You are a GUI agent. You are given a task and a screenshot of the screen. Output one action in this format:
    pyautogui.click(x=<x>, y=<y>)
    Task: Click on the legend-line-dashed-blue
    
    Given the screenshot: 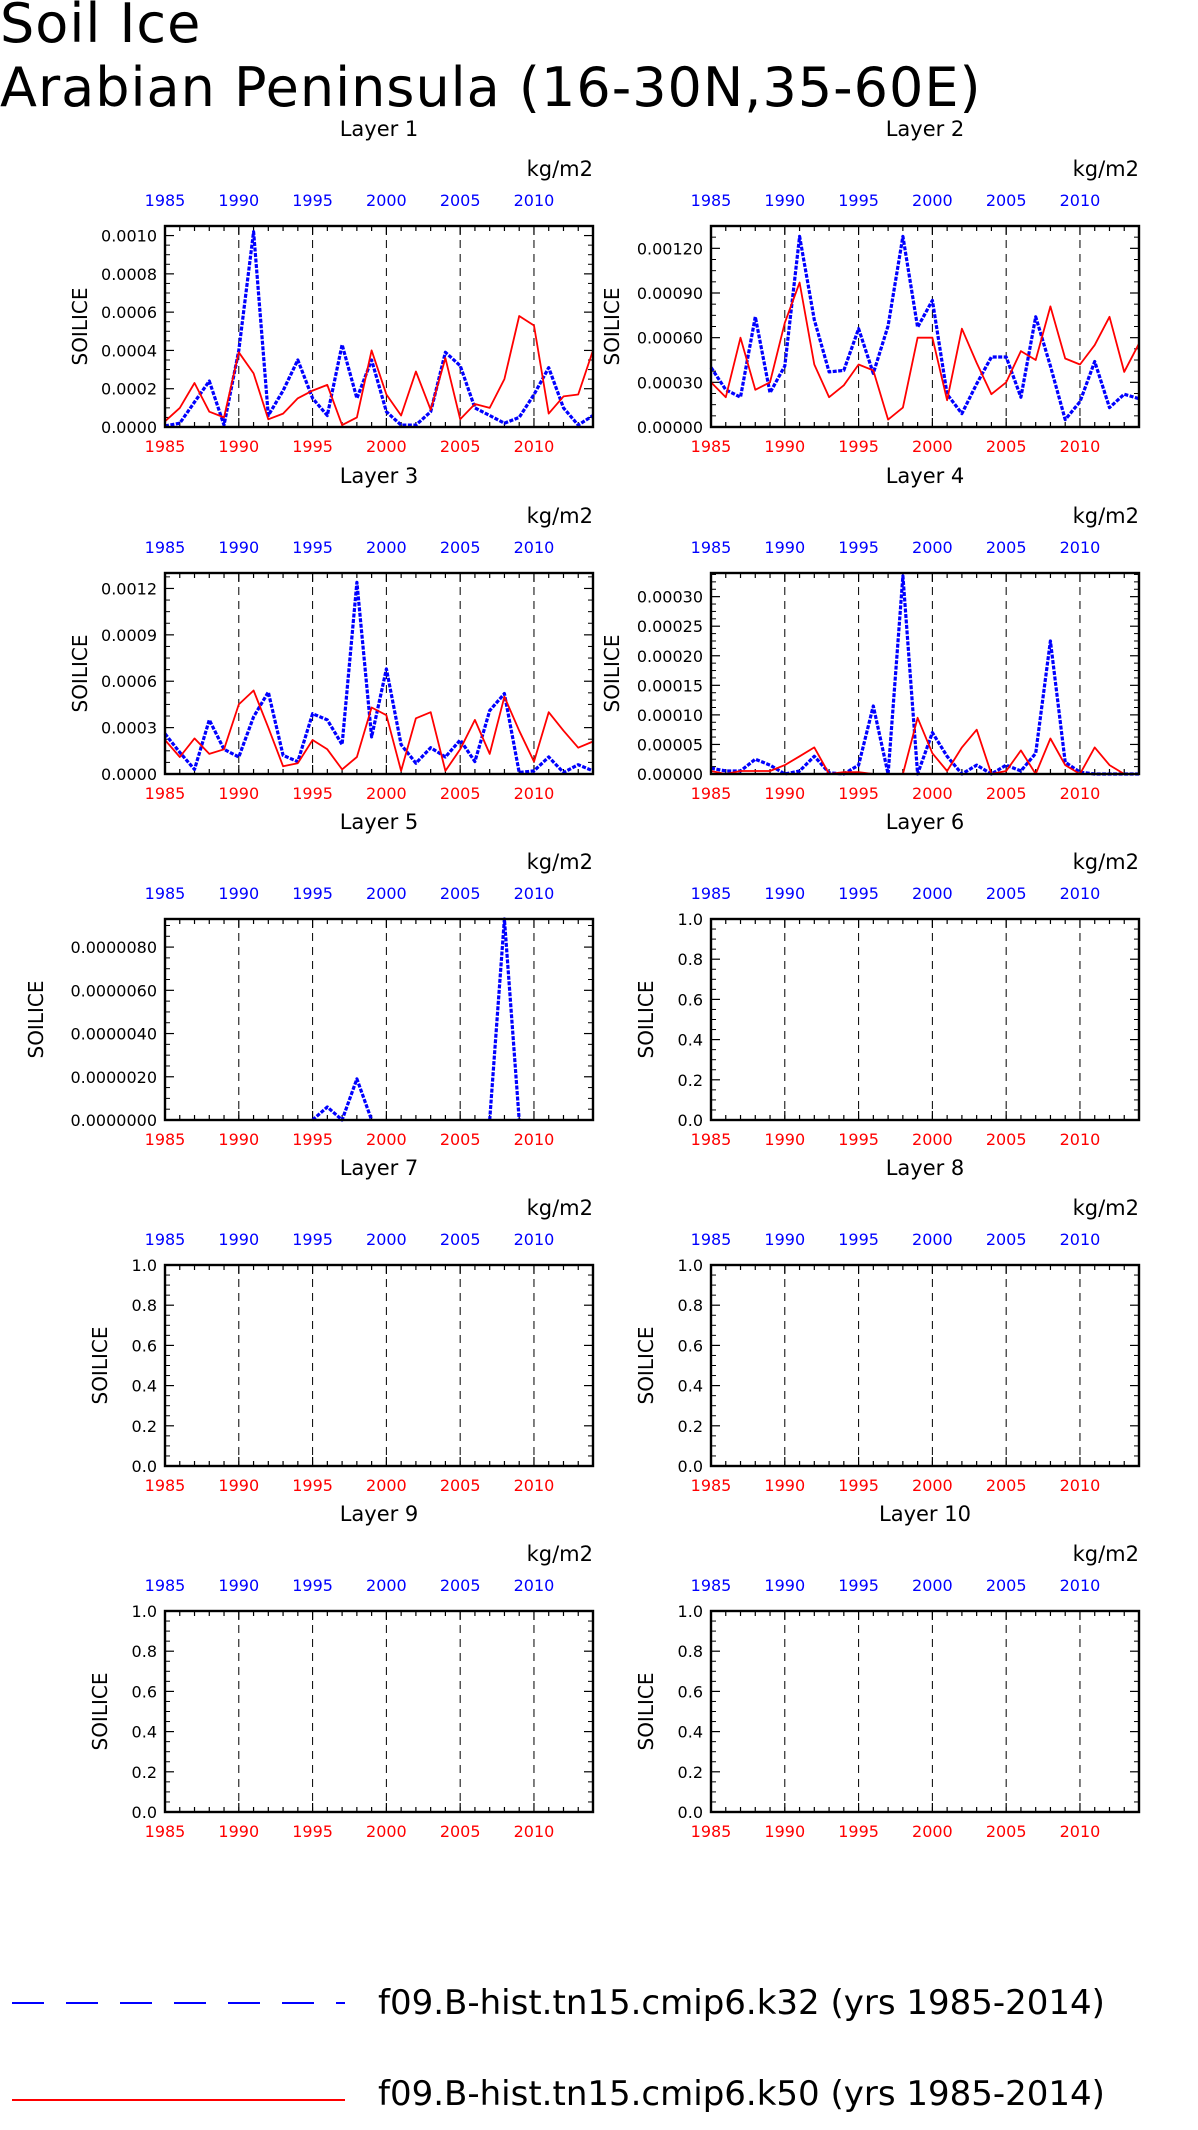 What is the action you would take?
    pyautogui.click(x=178, y=2003)
    